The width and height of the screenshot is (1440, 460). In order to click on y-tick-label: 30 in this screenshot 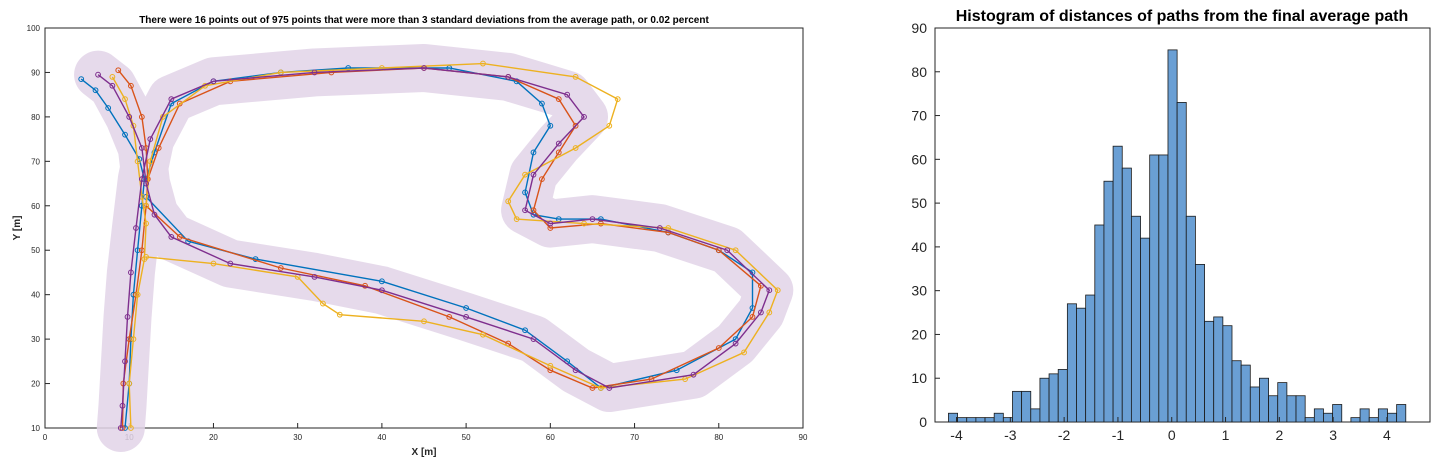, I will do `click(919, 291)`.